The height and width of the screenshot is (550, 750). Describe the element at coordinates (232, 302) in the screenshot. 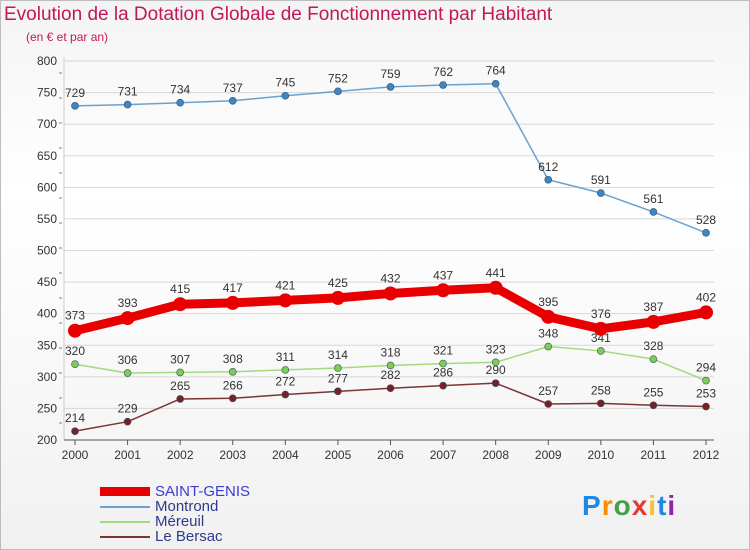

I see `data-point-saint-genis-2003` at that location.